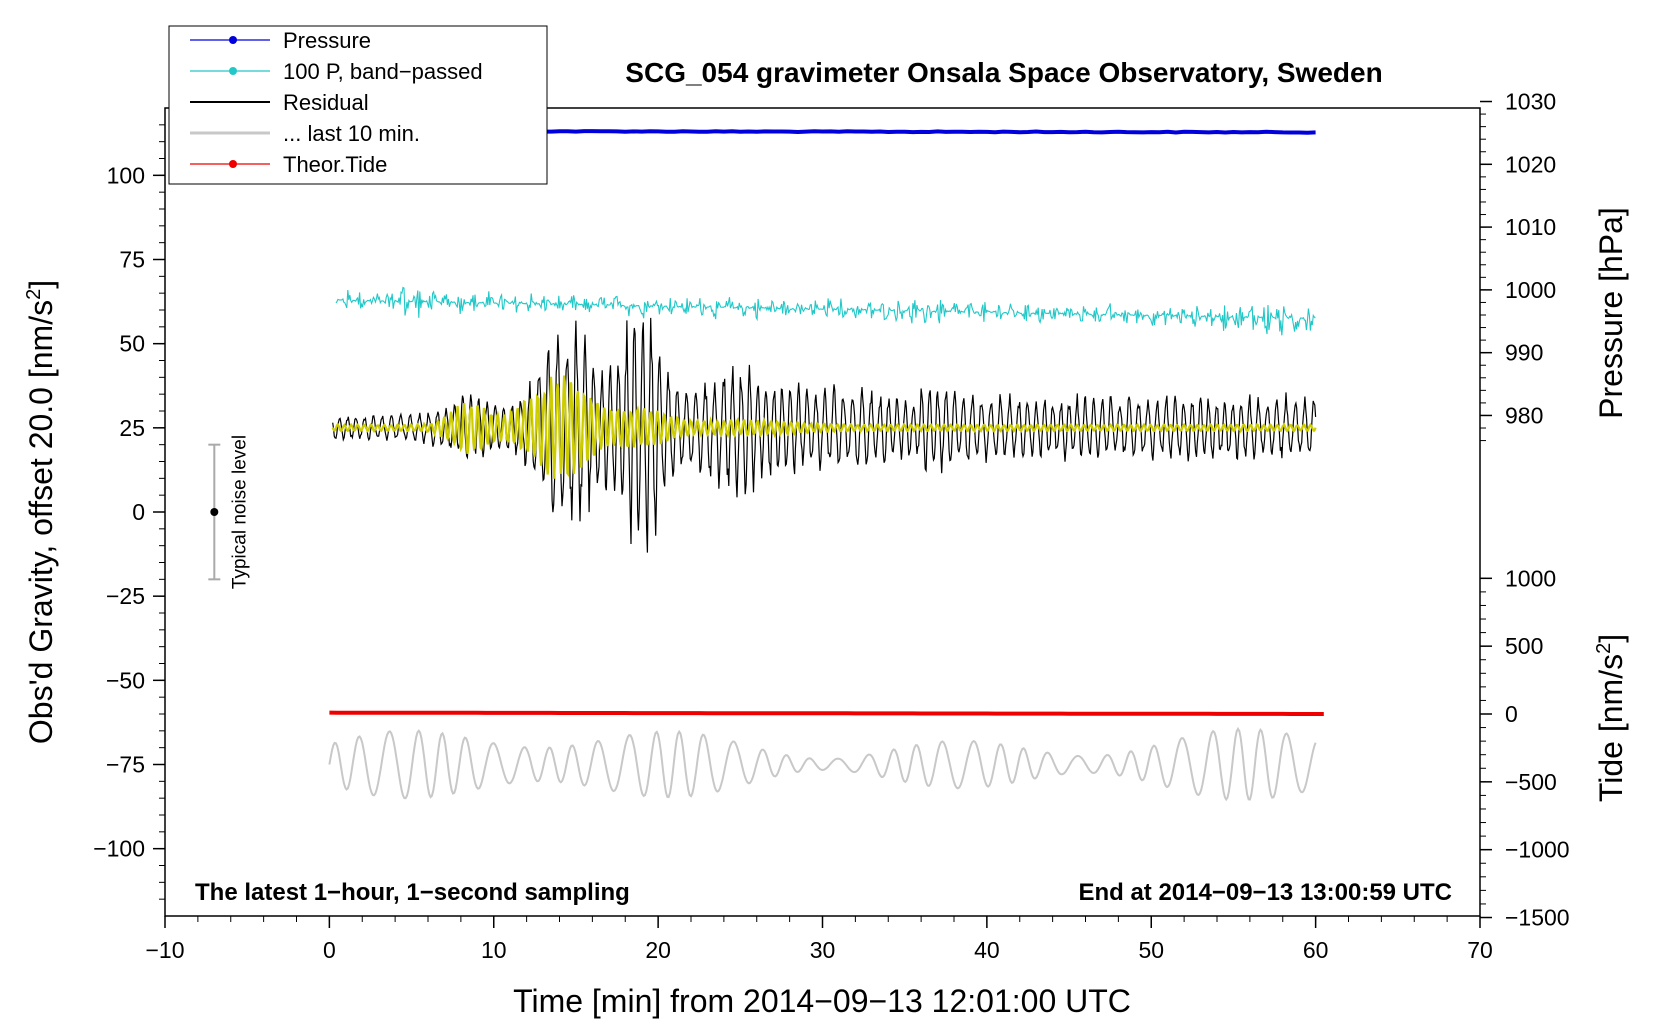  What do you see at coordinates (239, 512) in the screenshot?
I see `noise-level-label: Typical noise level` at bounding box center [239, 512].